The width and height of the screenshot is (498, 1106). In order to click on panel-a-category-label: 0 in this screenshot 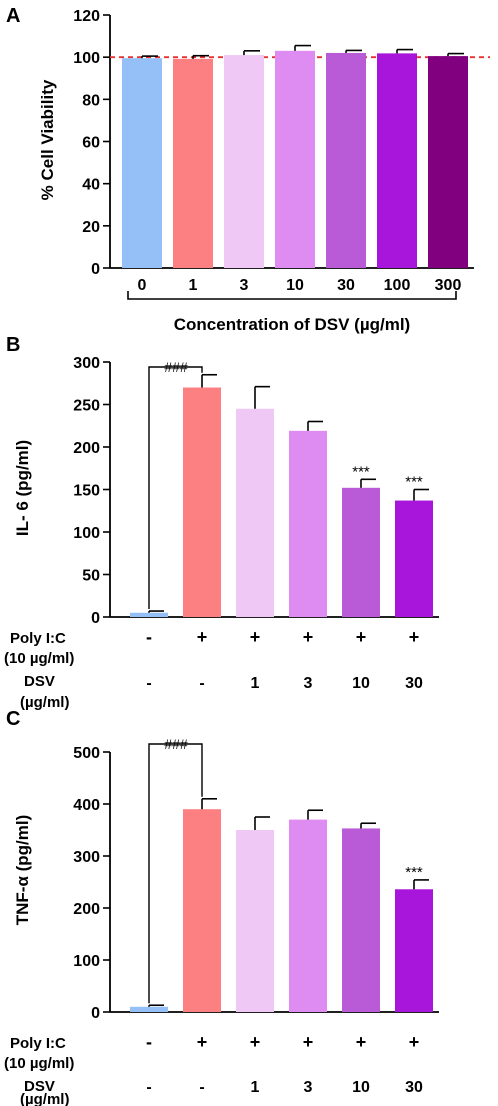, I will do `click(142, 285)`.